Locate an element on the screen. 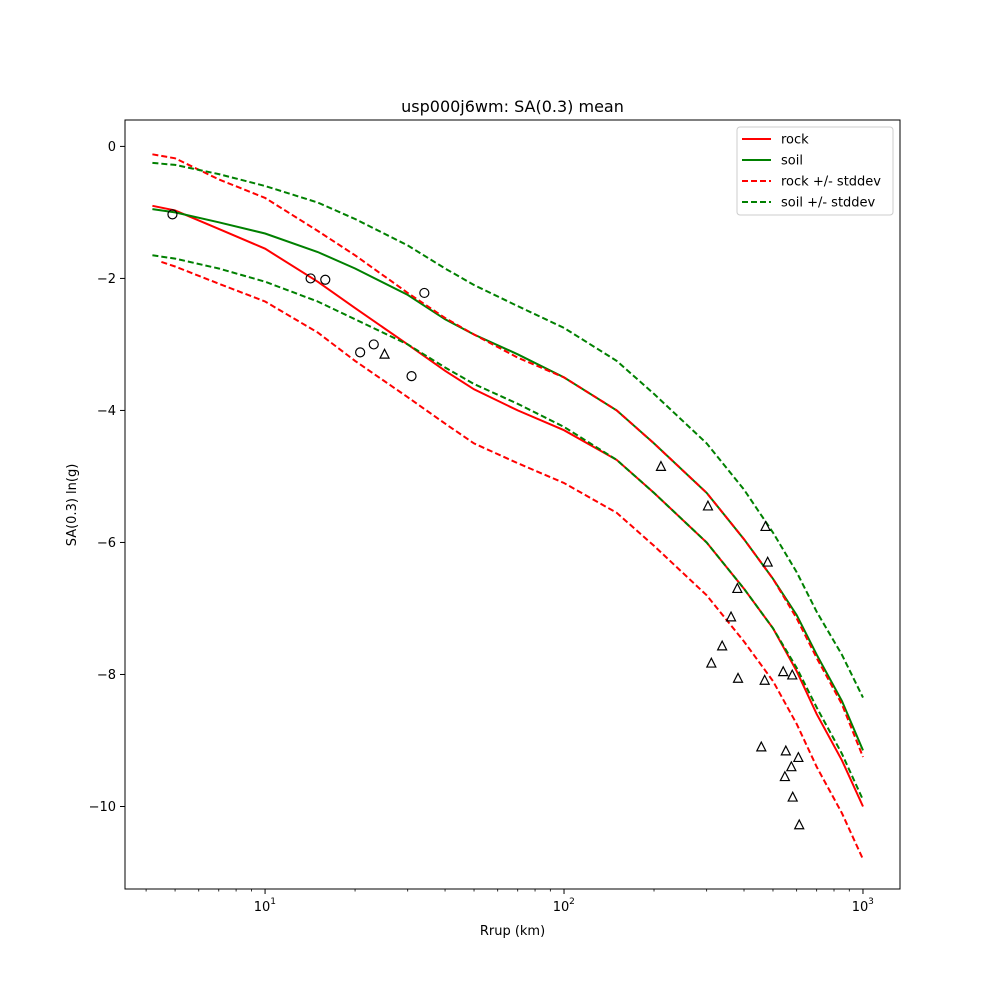 The width and height of the screenshot is (1000, 1000). x-tick-exponent: 1 is located at coordinates (273, 902).